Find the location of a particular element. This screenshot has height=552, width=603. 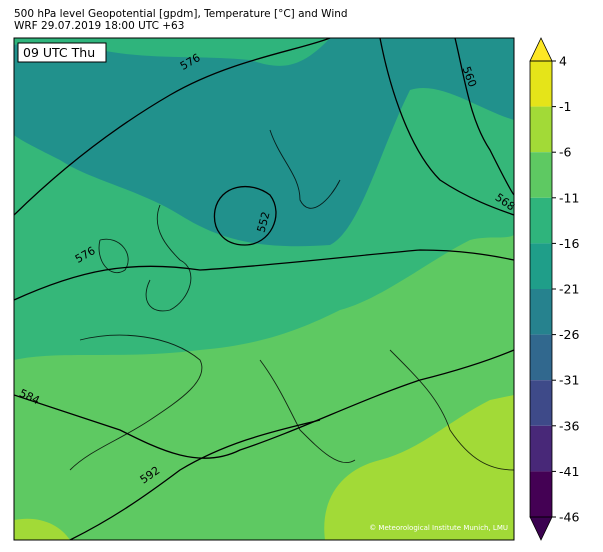

colorbar-tick-label: 4 is located at coordinates (563, 61).